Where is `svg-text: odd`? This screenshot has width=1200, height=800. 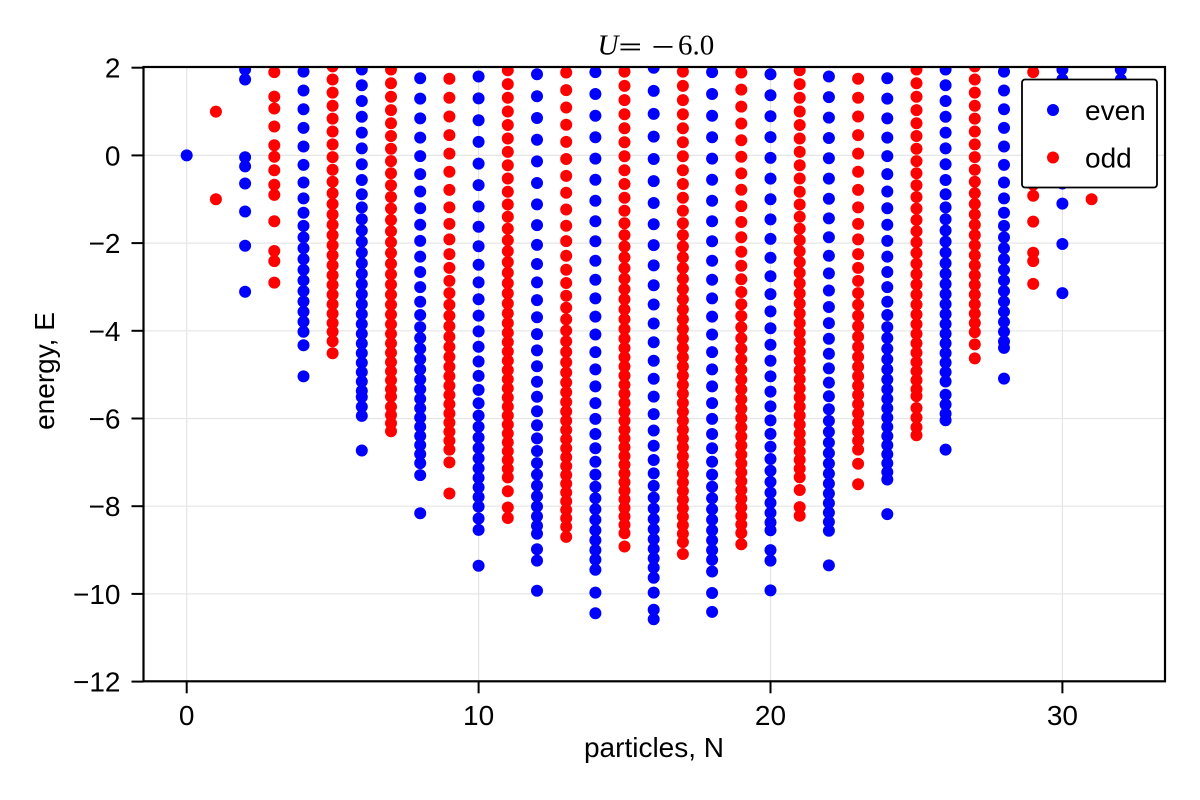
svg-text: odd is located at coordinates (1108, 158).